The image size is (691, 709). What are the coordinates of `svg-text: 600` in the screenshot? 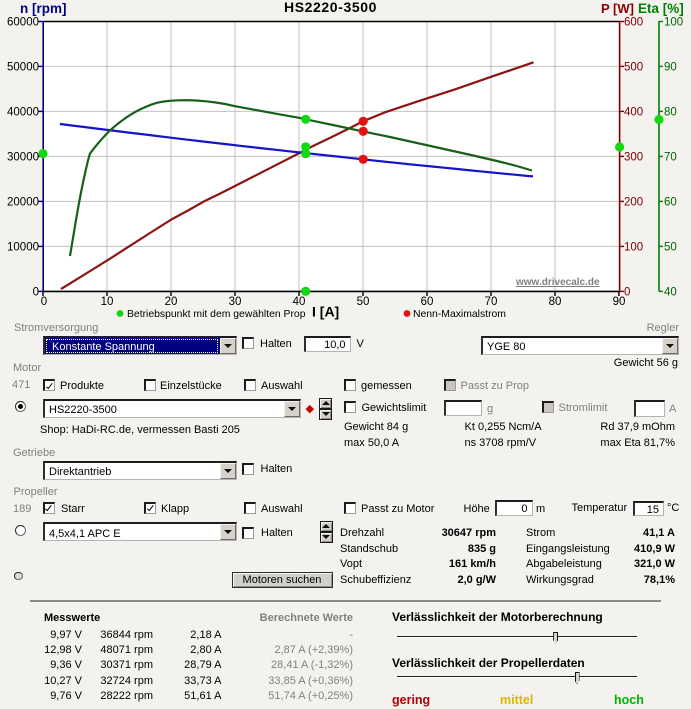 It's located at (633, 23).